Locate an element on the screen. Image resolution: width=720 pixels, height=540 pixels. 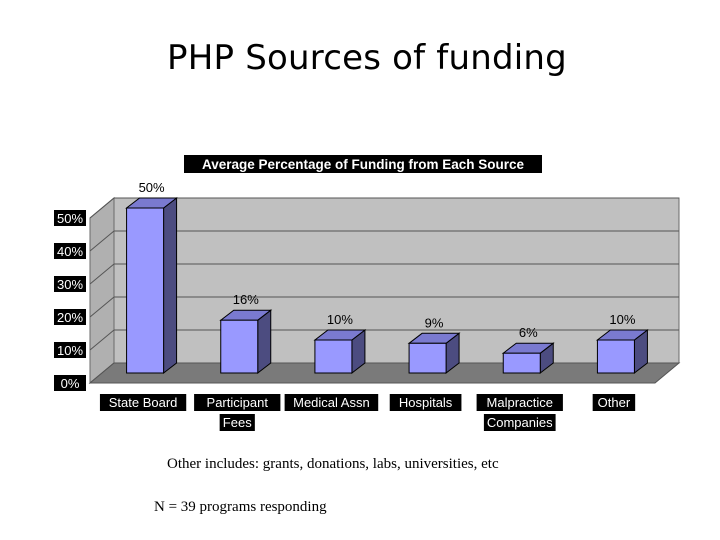
y-tick-label: 50% is located at coordinates (70, 218).